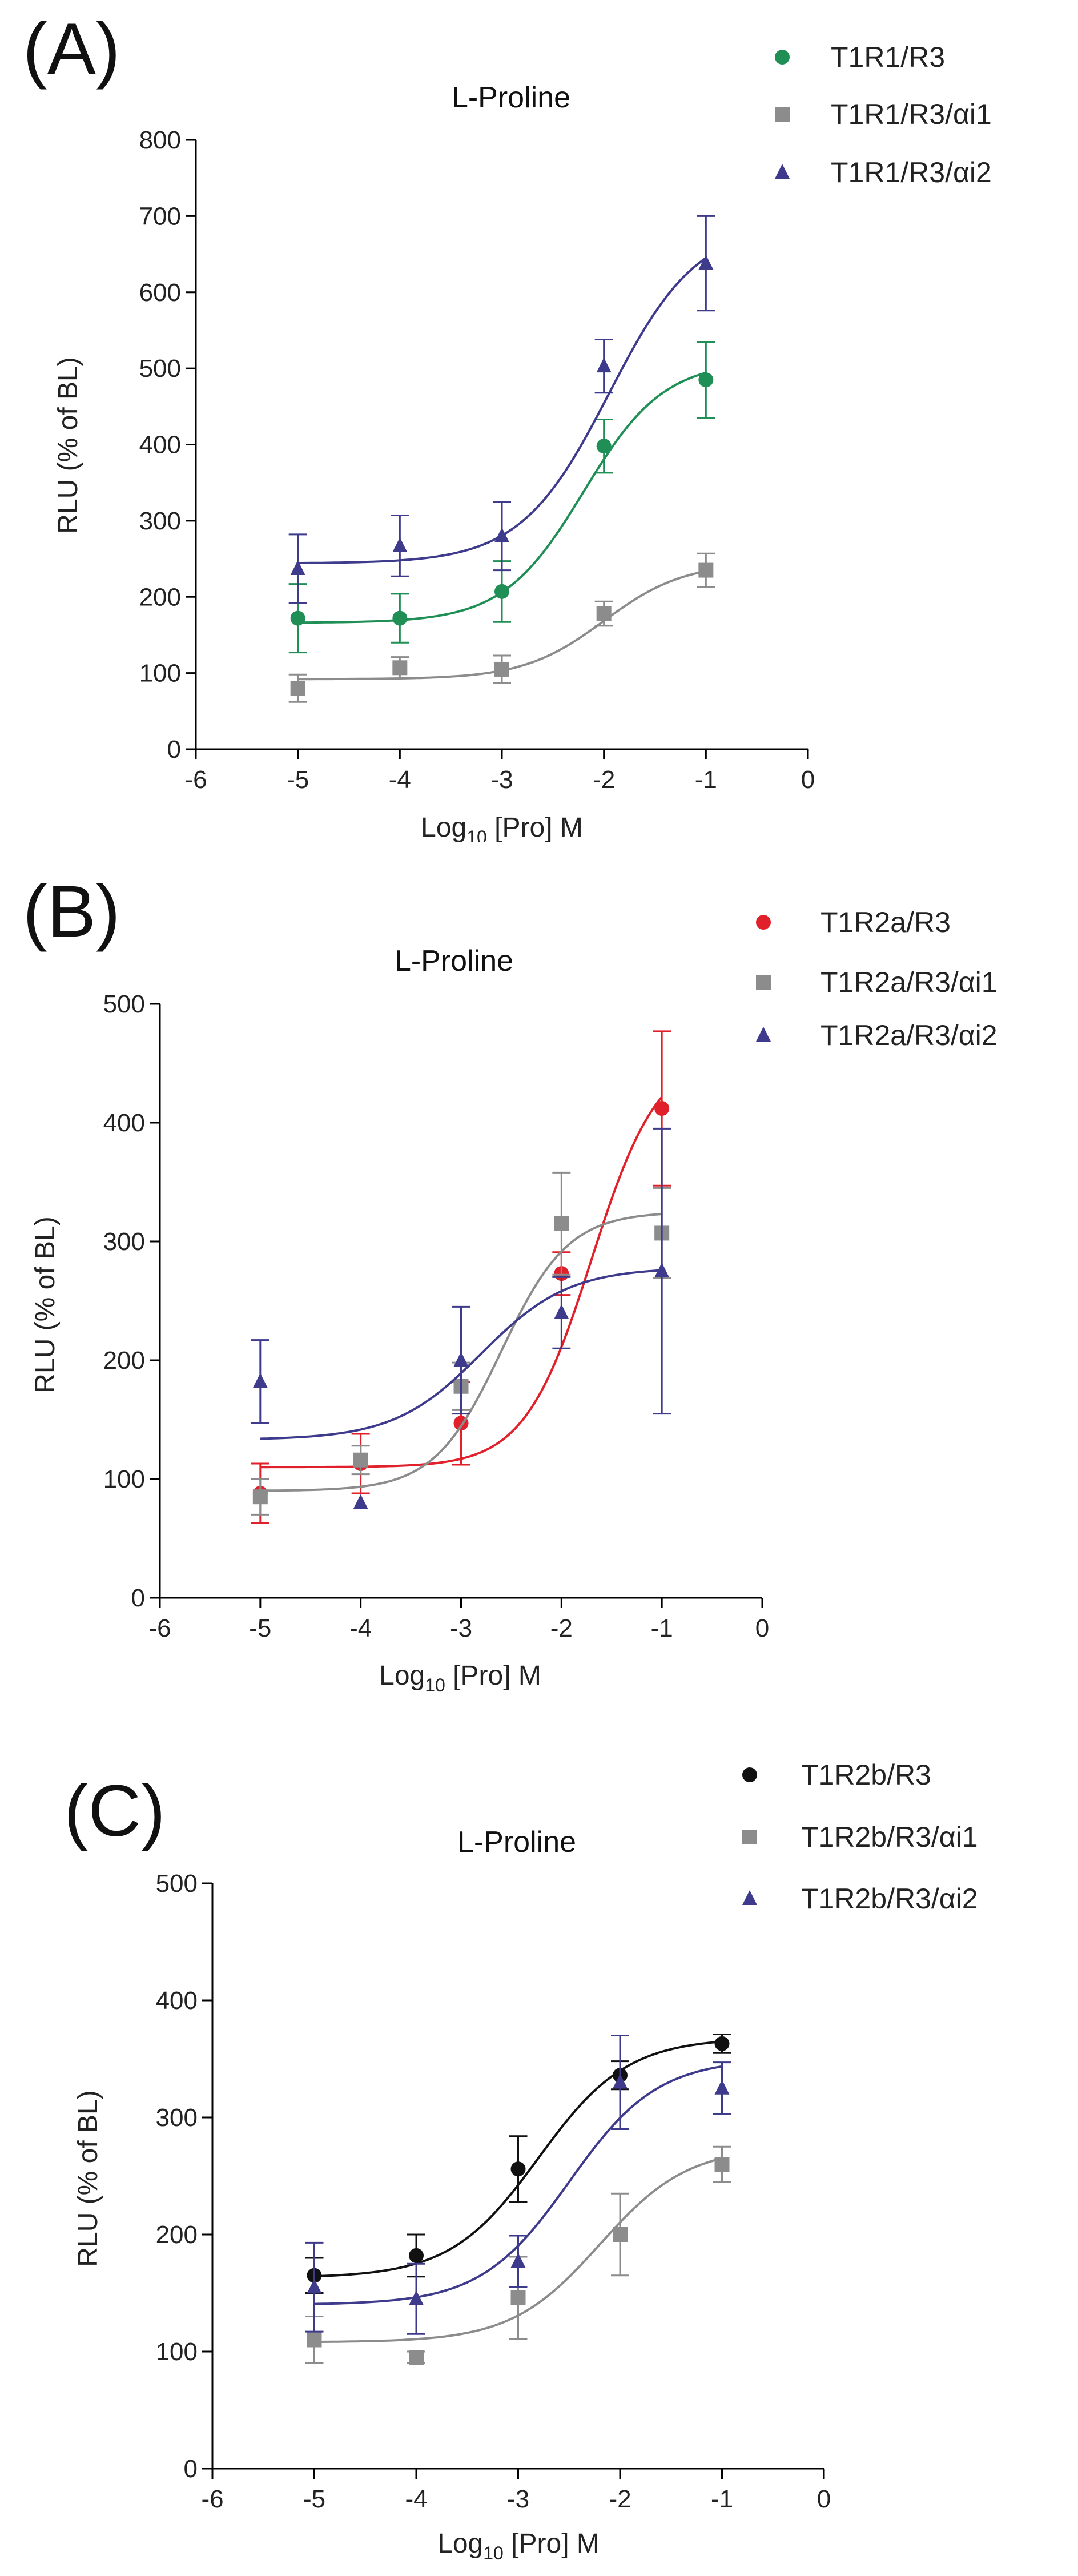 Image resolution: width=1078 pixels, height=2576 pixels. Describe the element at coordinates (888, 57) in the screenshot. I see `legend-label: T1R1/R3` at that location.